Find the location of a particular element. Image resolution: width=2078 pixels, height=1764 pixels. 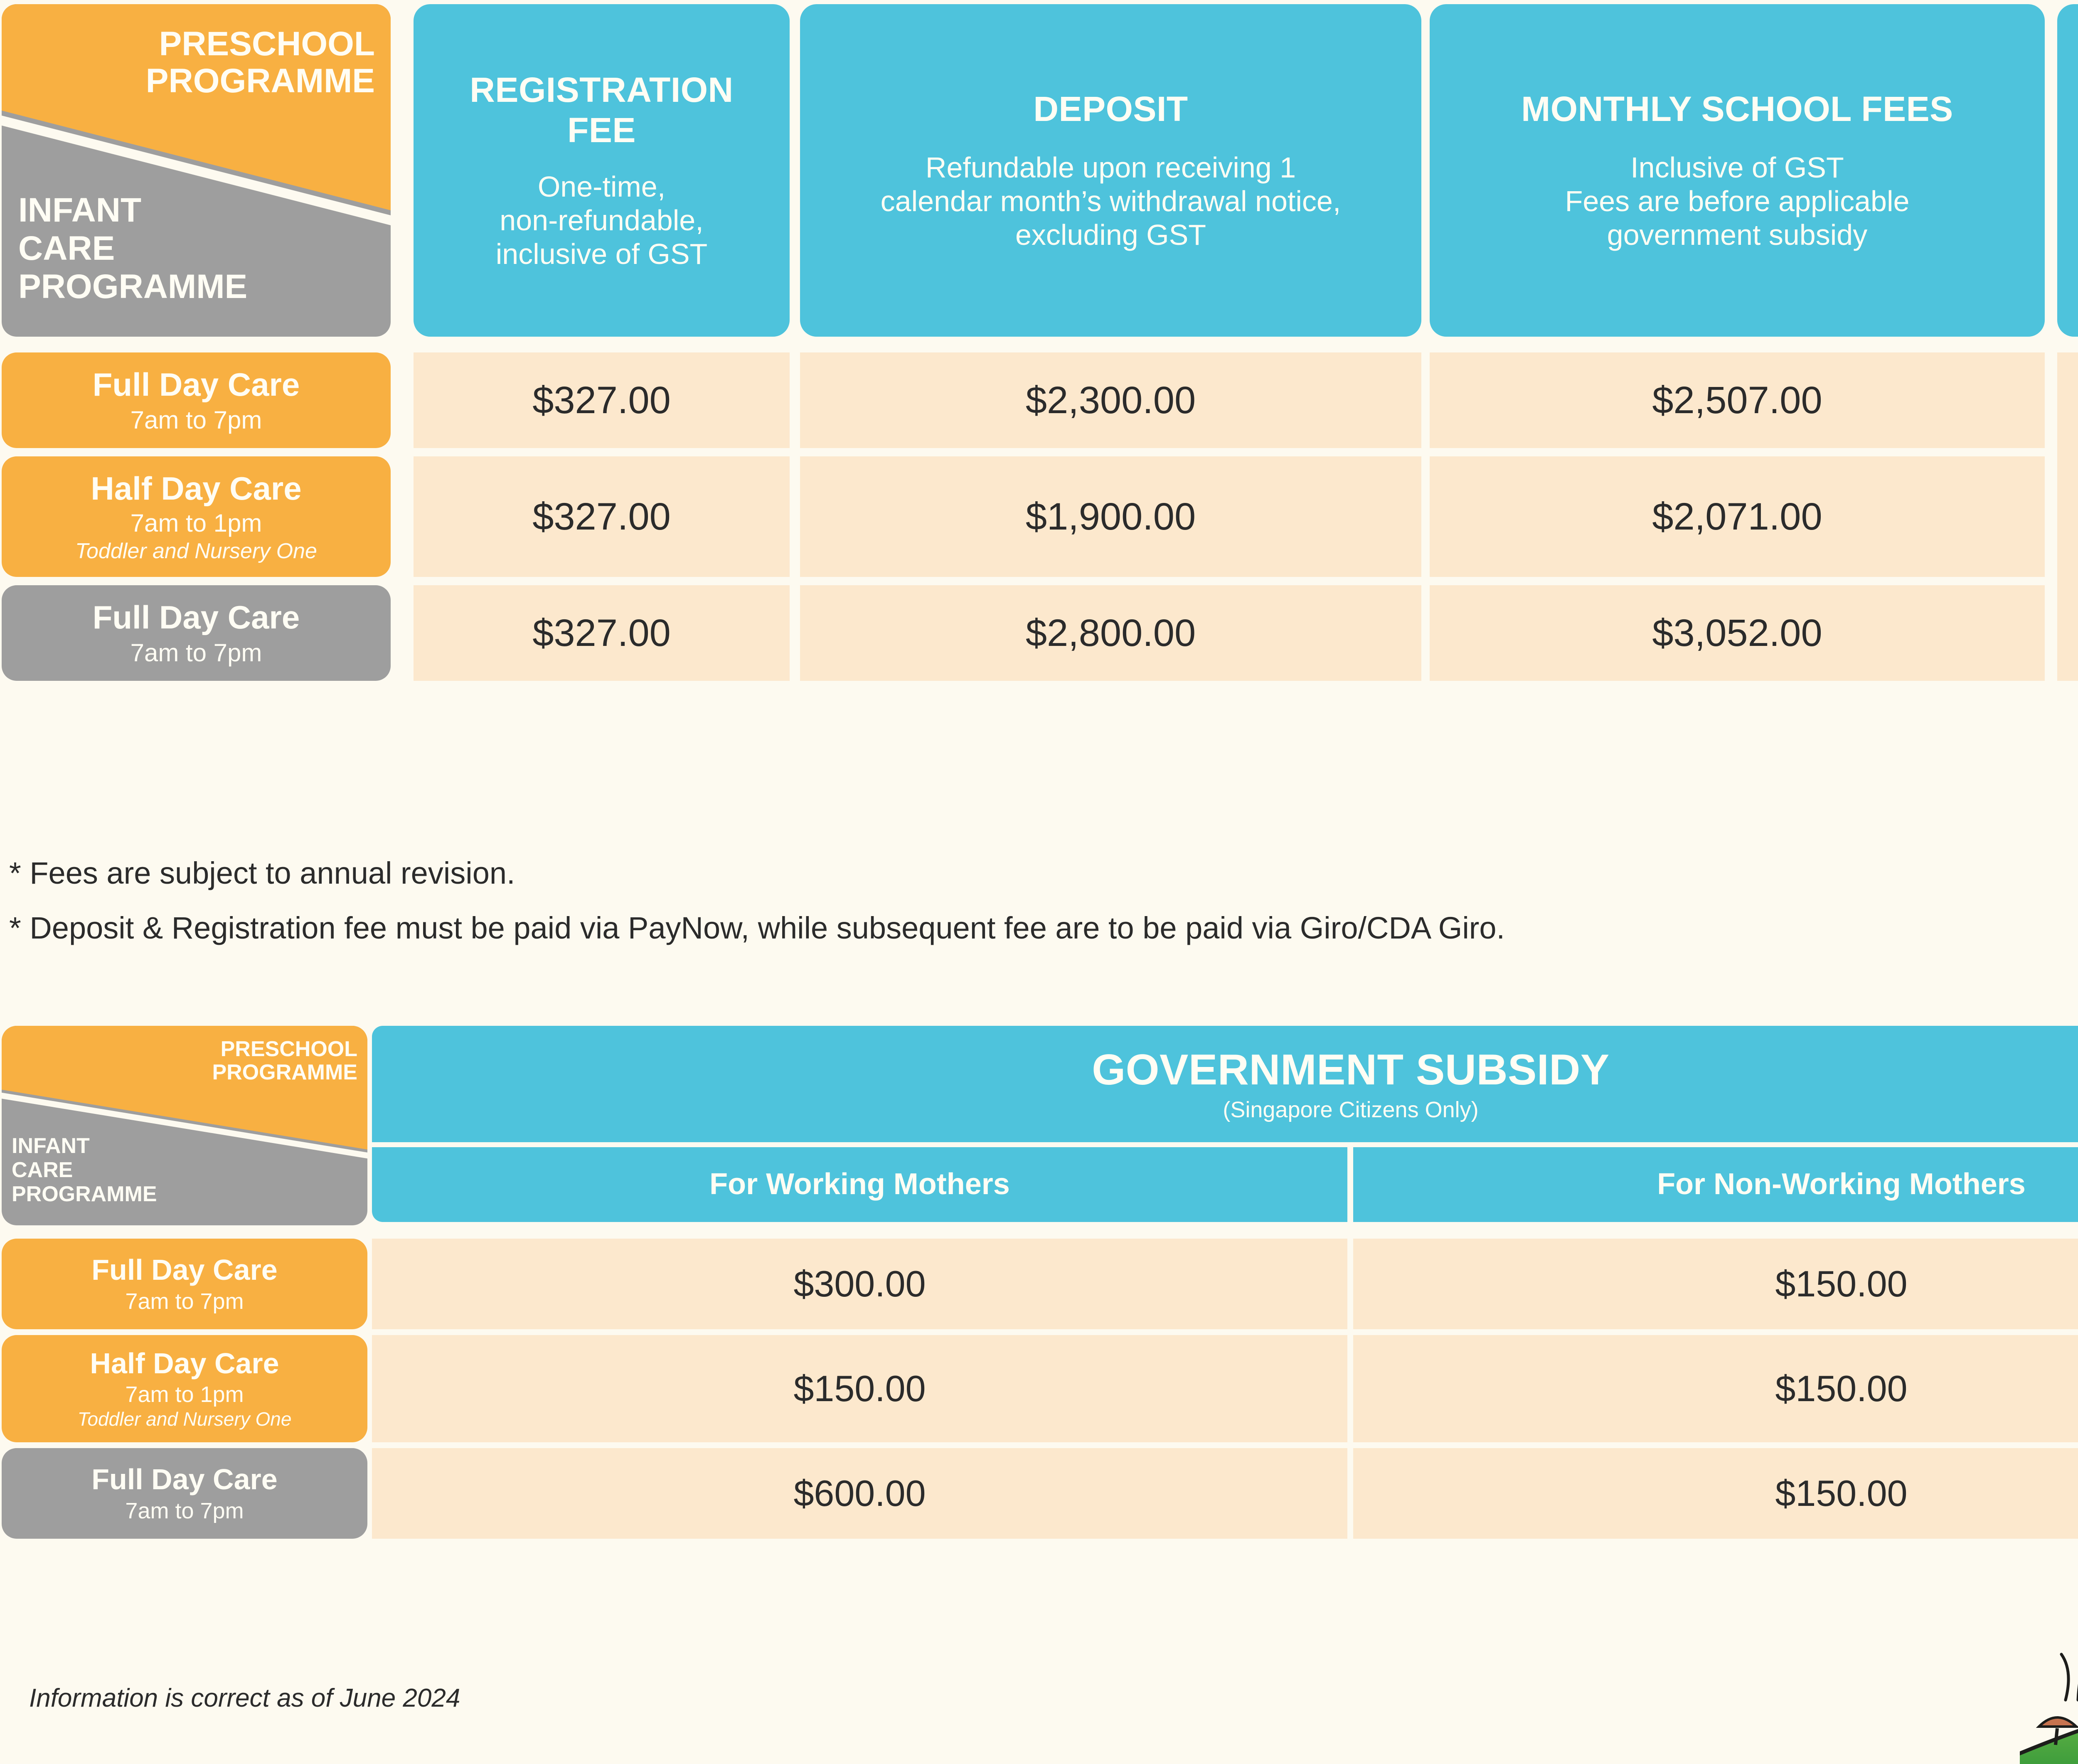

header-title-line1: REGISTRATION is located at coordinates (602, 89).